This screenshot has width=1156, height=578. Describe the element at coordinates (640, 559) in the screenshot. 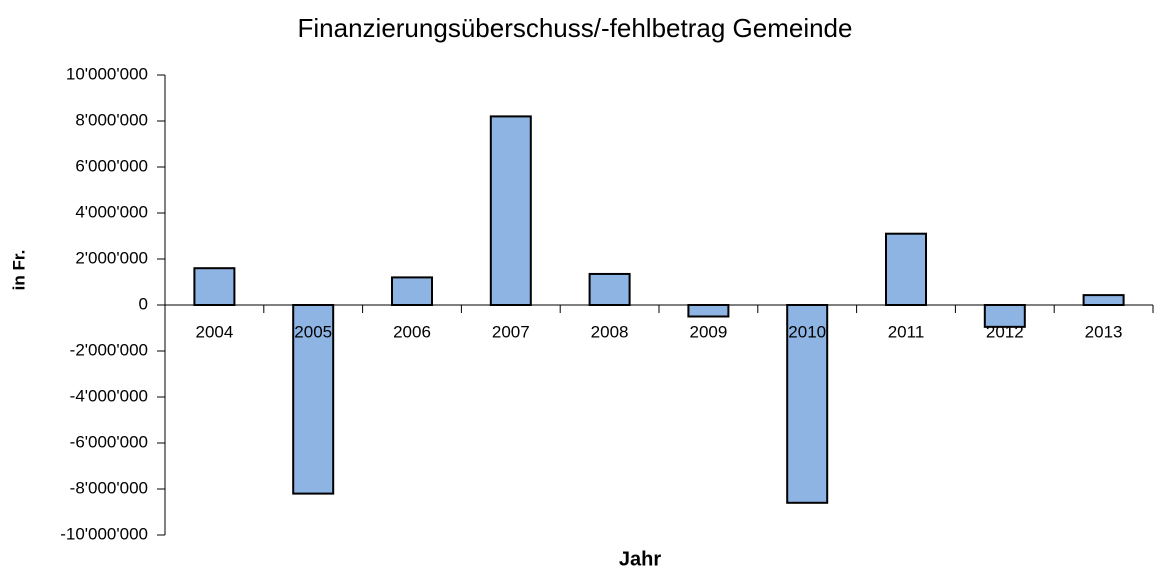

I see `x-axis-label: Jahr` at that location.